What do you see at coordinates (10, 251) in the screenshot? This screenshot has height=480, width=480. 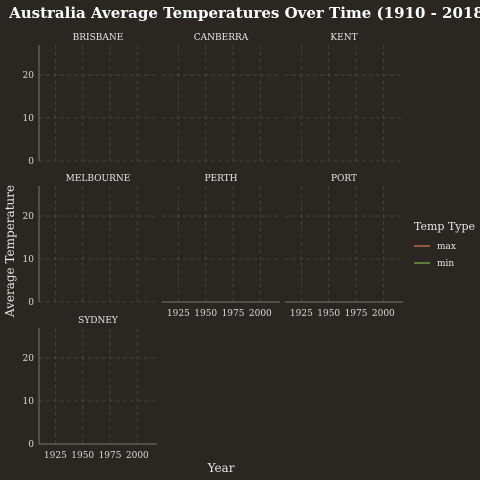 I see `y-axis-title: Average Temperature` at bounding box center [10, 251].